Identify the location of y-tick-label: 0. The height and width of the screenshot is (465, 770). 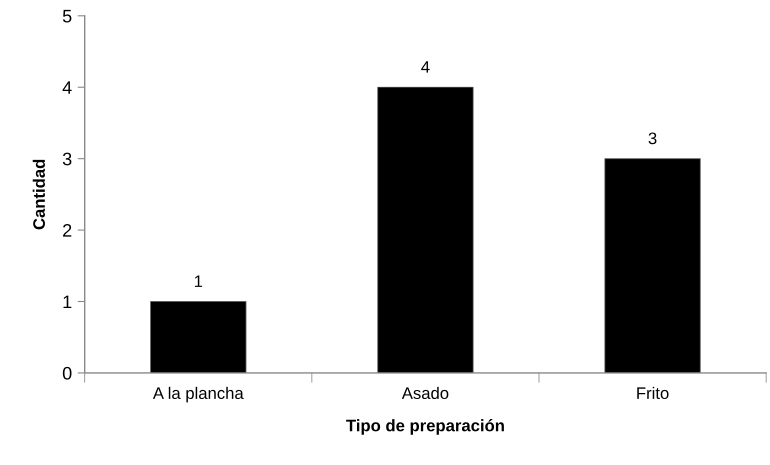
(67, 373).